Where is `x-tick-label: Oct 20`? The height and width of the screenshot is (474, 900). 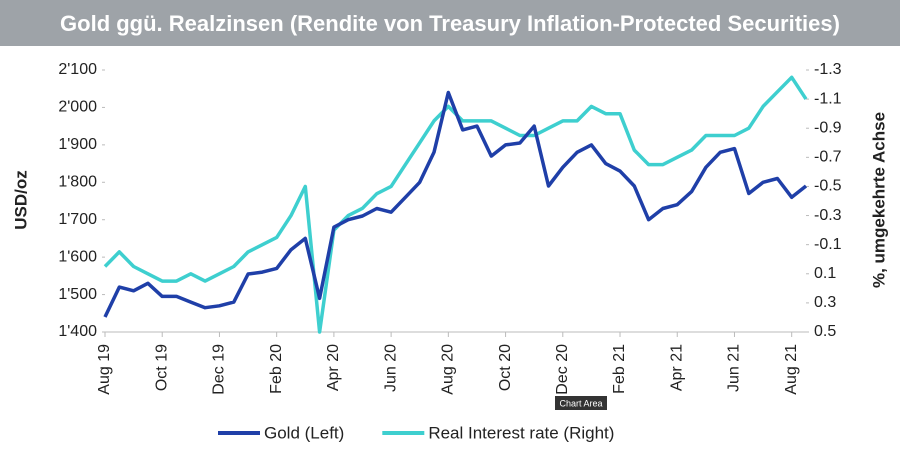 x-tick-label: Oct 20 is located at coordinates (505, 367).